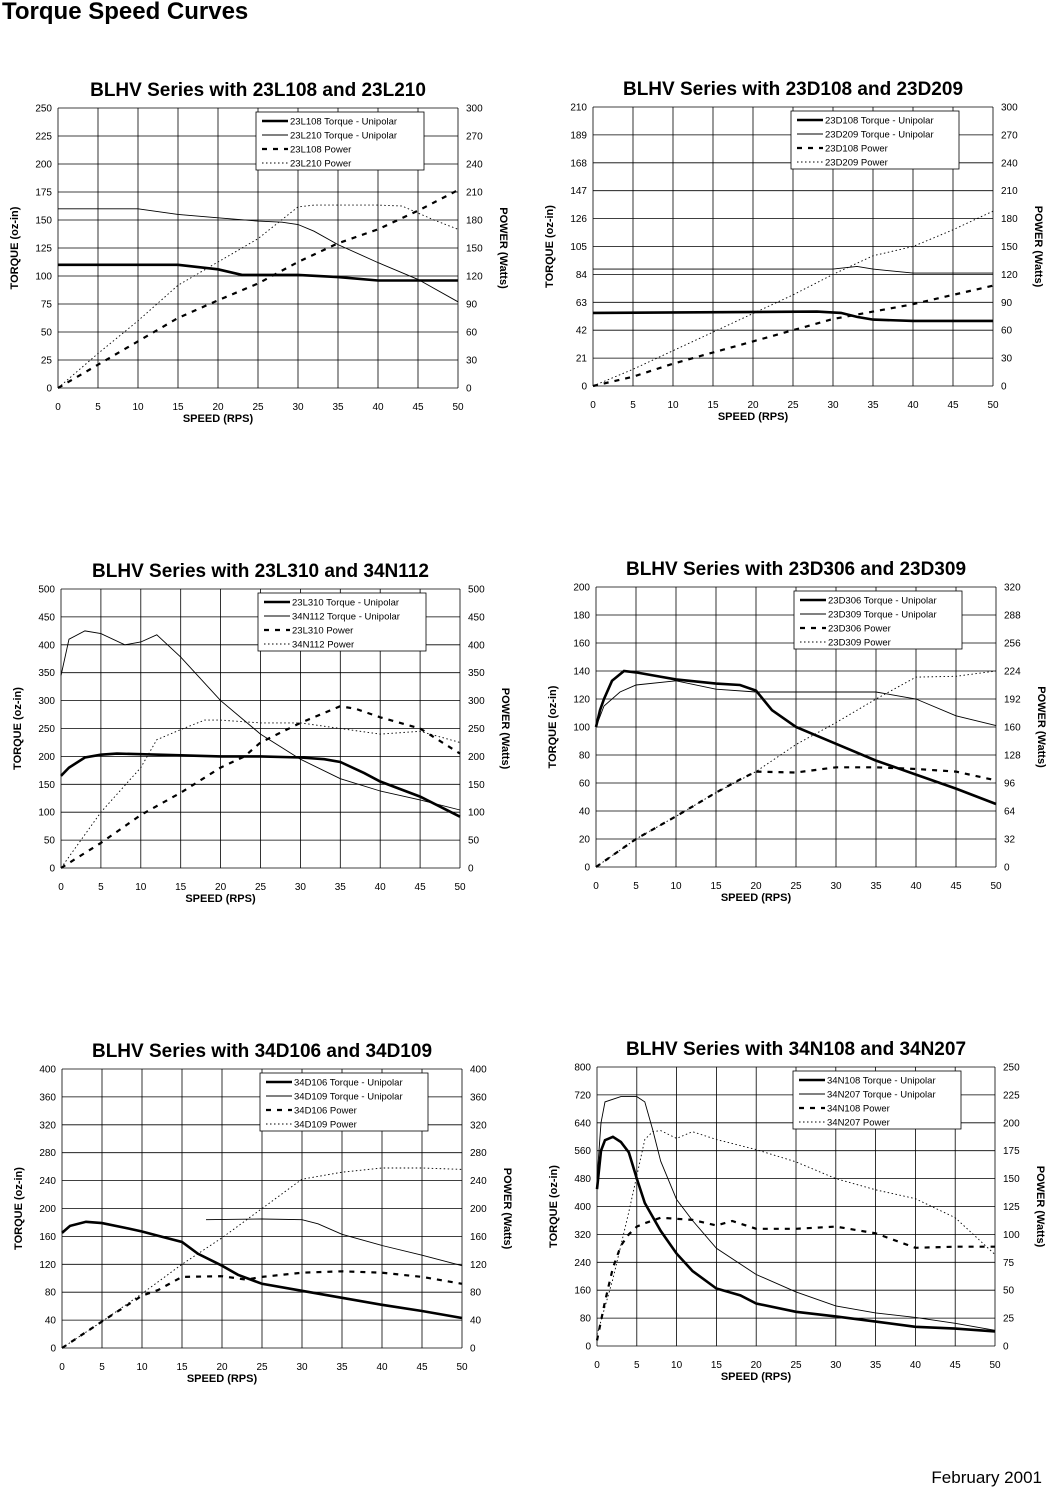  What do you see at coordinates (856, 149) in the screenshot?
I see `legend-entry: 23D108 Power` at bounding box center [856, 149].